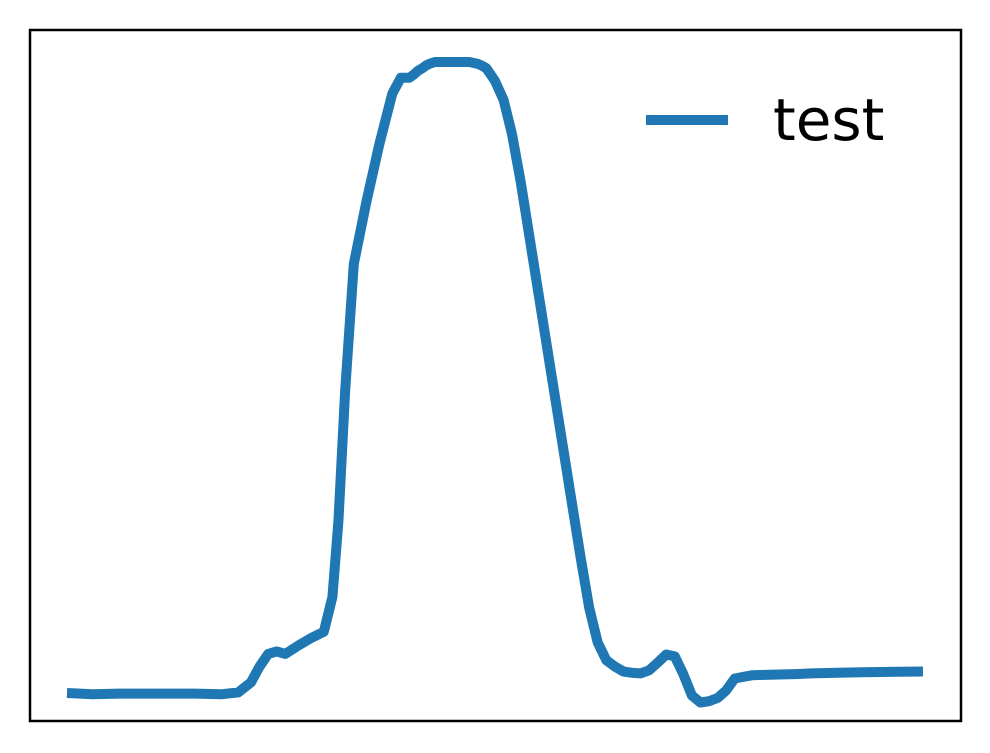 Image resolution: width=990 pixels, height=753 pixels. I want to click on legend: test, so click(765, 120).